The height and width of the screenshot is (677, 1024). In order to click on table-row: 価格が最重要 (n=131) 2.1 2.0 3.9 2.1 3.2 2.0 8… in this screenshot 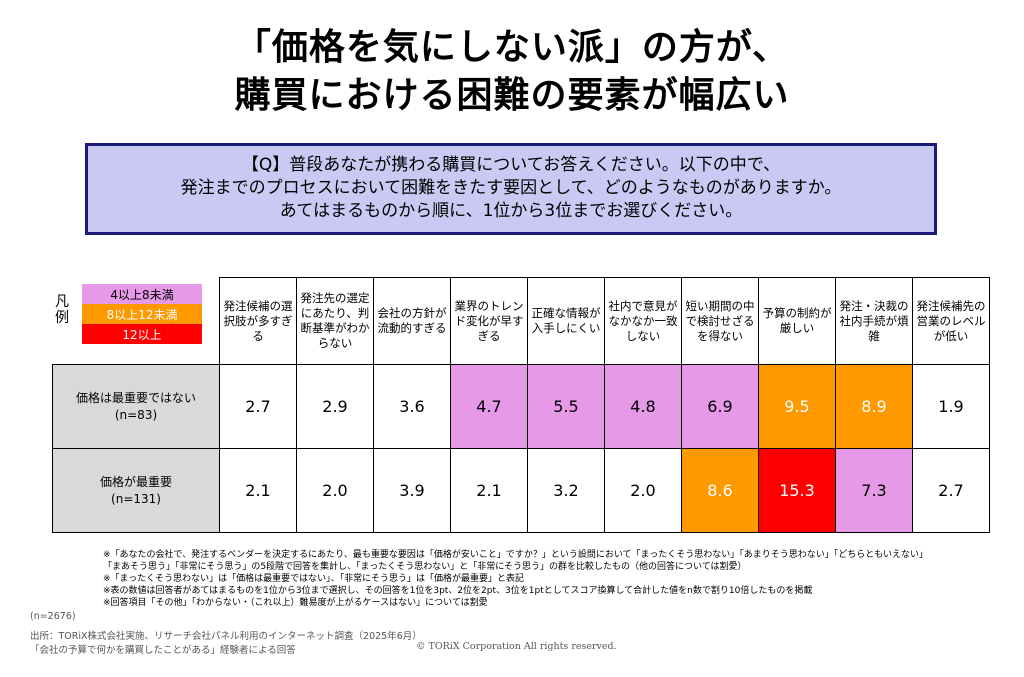, I will do `click(521, 490)`.